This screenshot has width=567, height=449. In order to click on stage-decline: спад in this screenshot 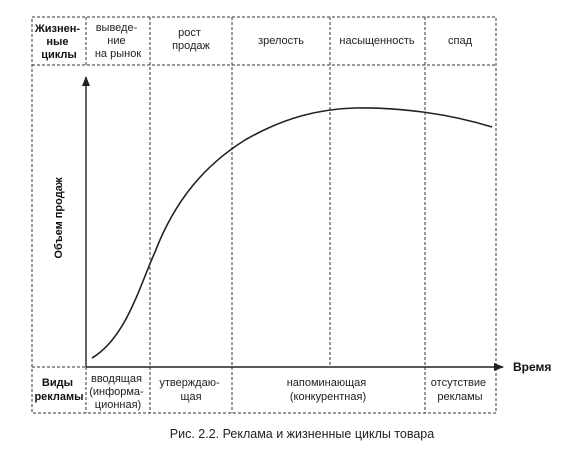, I will do `click(460, 41)`.